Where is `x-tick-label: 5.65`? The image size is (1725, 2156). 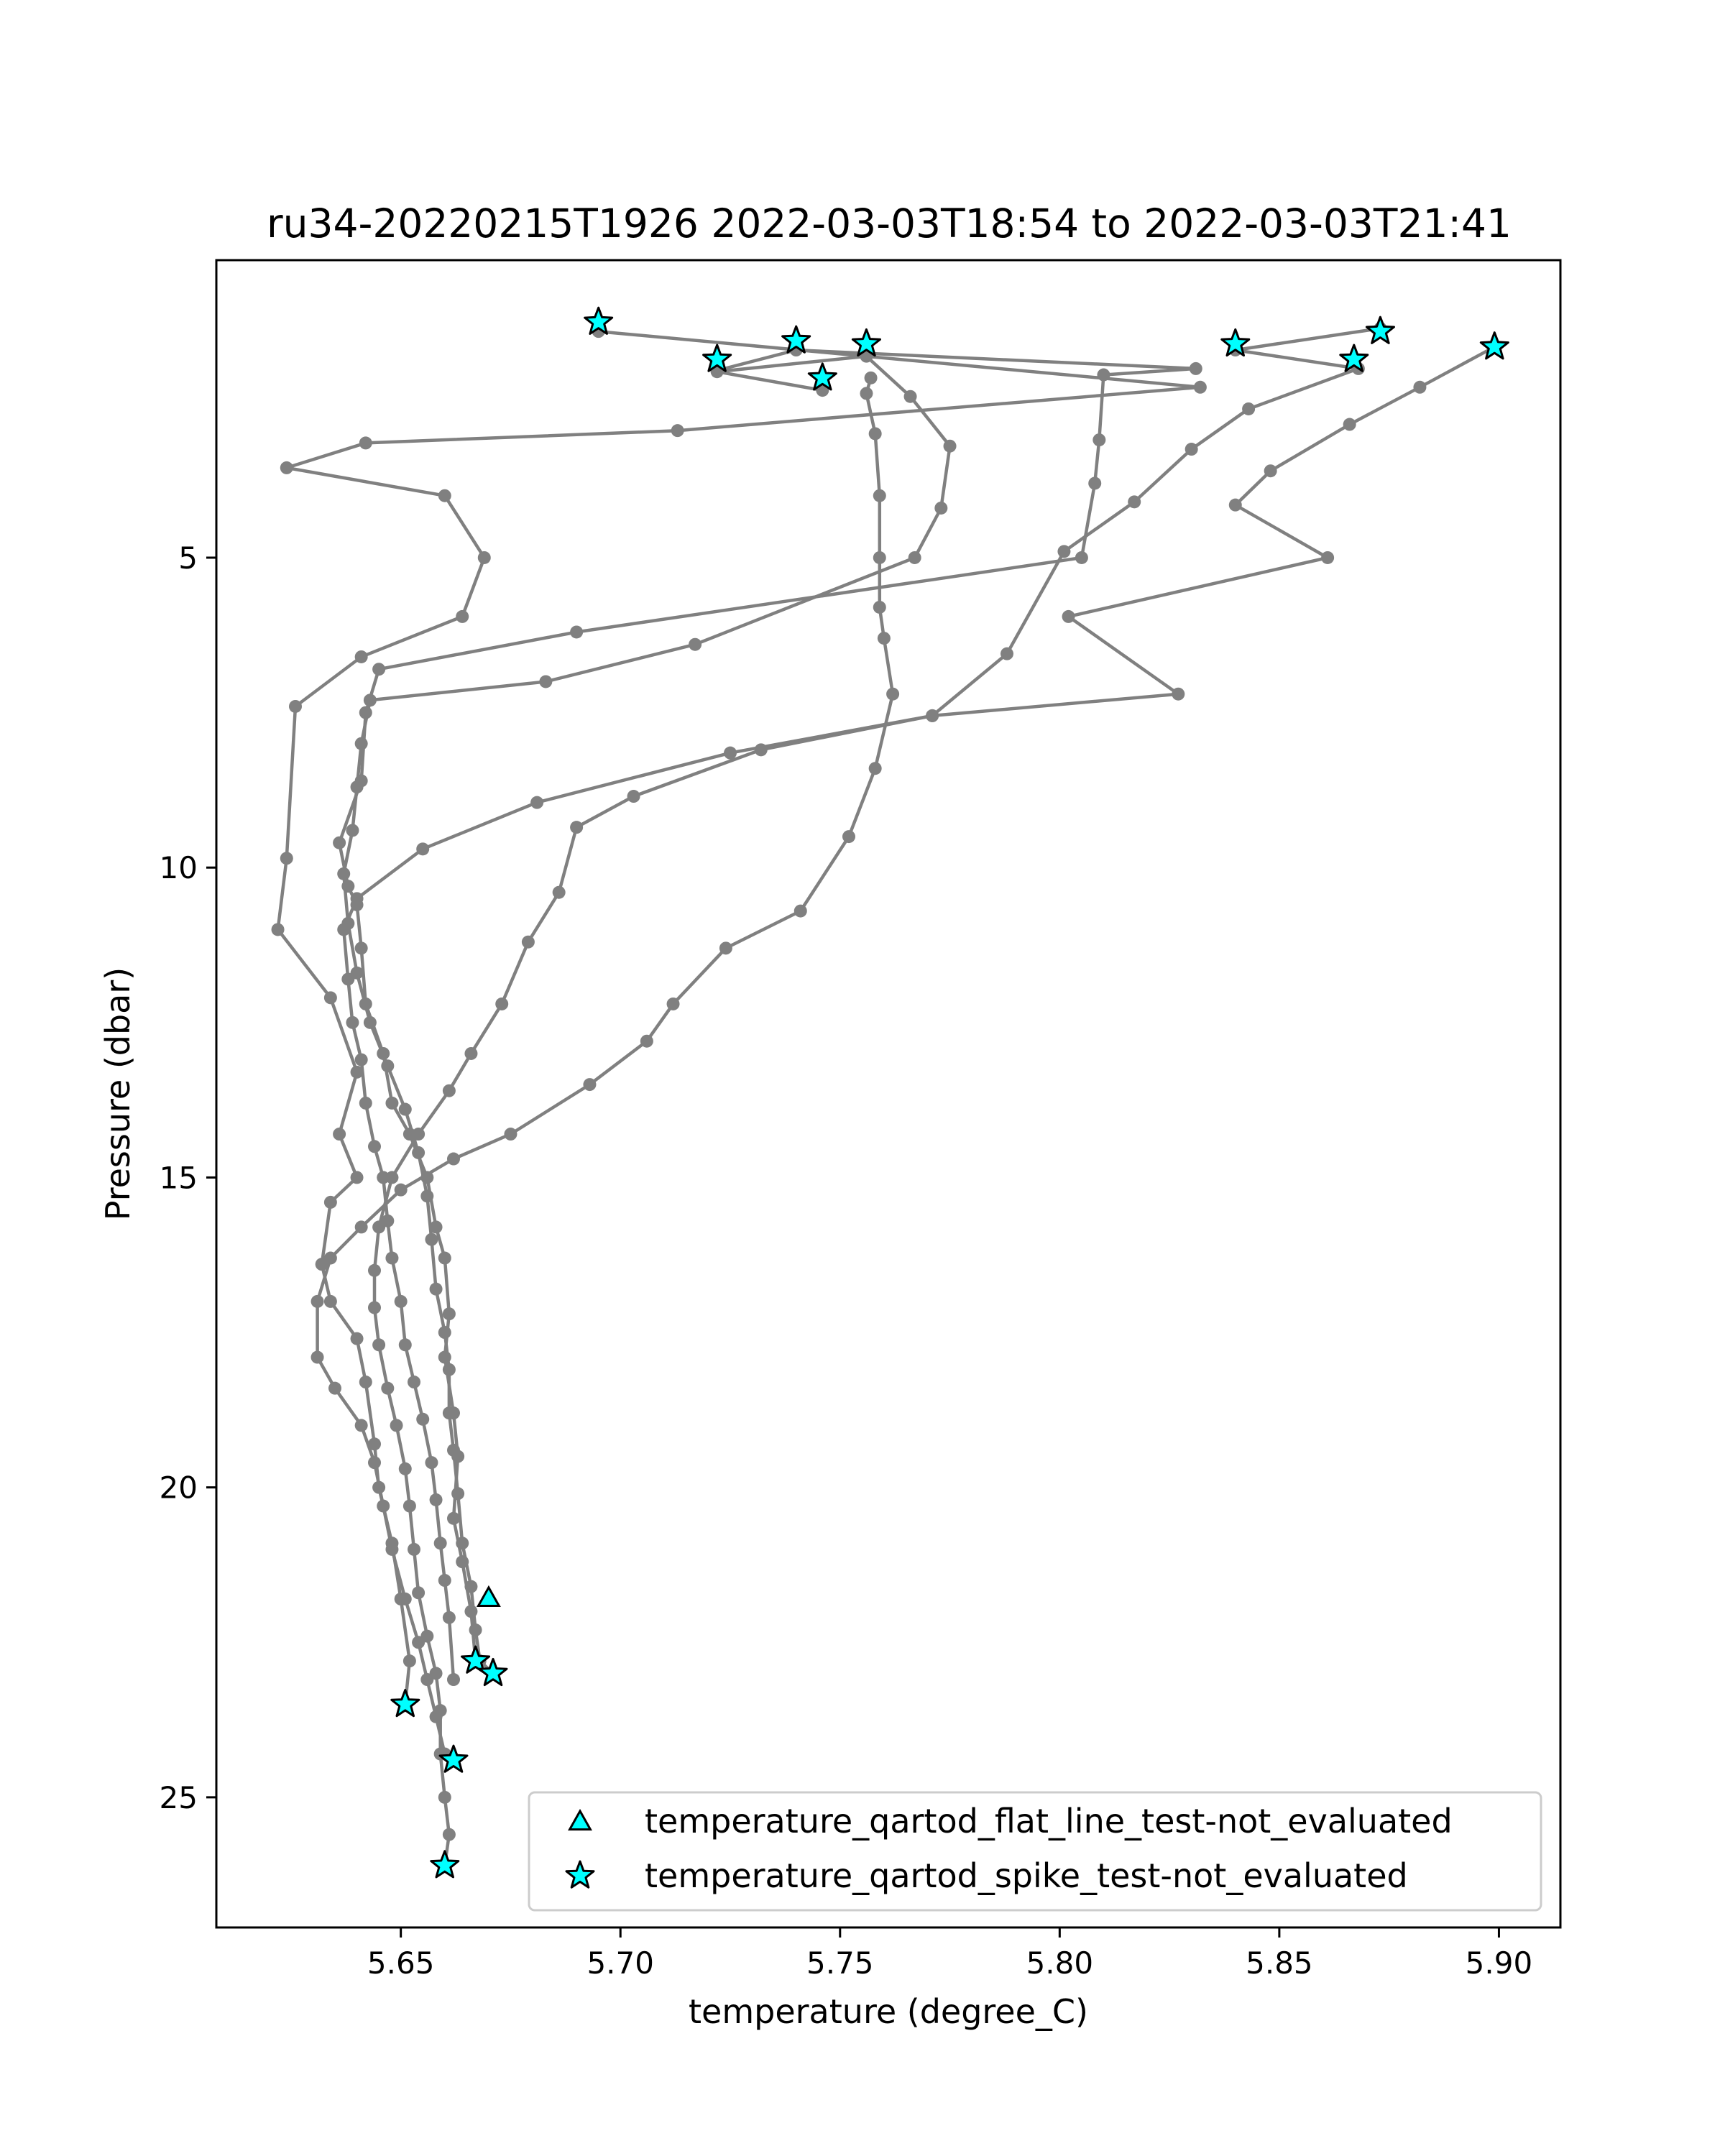 x-tick-label: 5.65 is located at coordinates (401, 1963).